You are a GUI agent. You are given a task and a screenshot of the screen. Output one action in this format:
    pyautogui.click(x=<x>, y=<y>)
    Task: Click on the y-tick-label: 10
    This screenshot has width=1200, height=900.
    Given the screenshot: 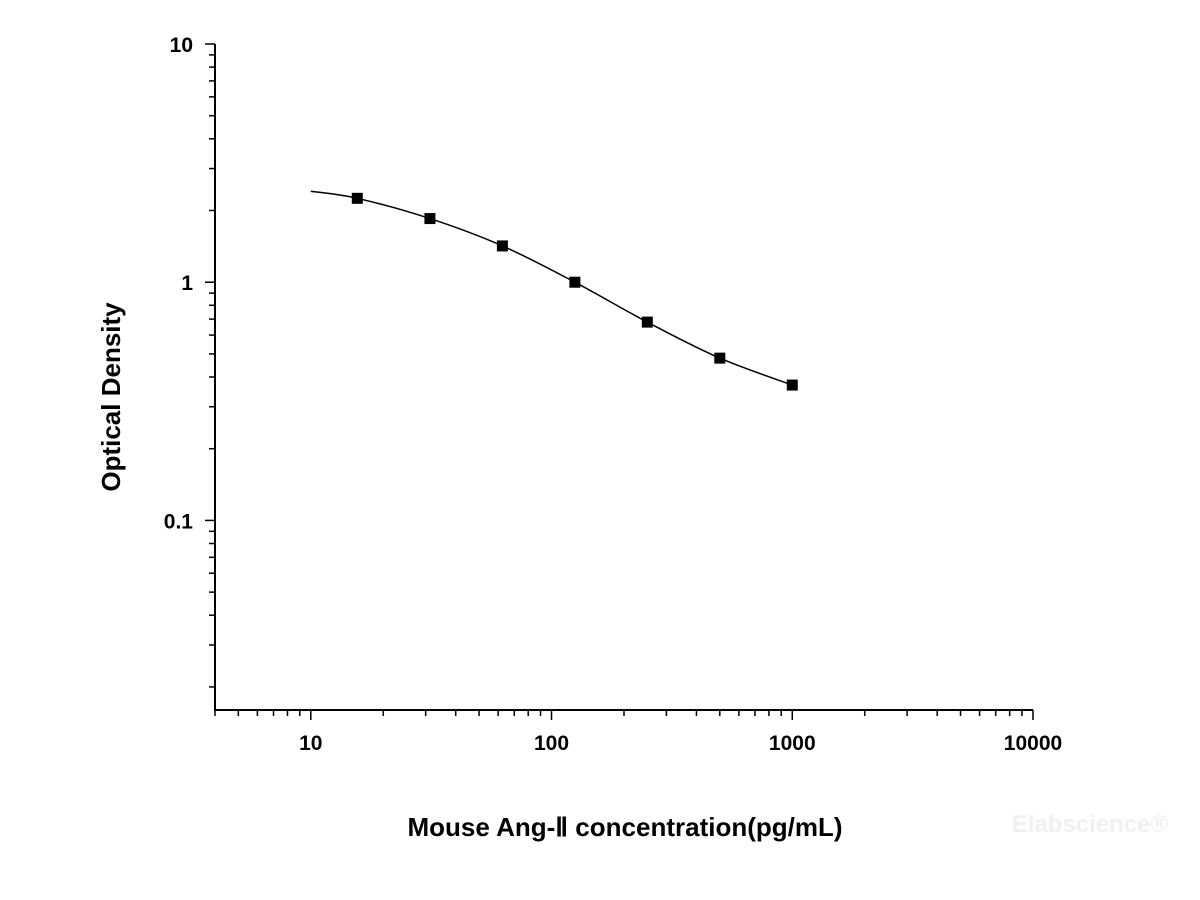 What is the action you would take?
    pyautogui.click(x=181, y=45)
    